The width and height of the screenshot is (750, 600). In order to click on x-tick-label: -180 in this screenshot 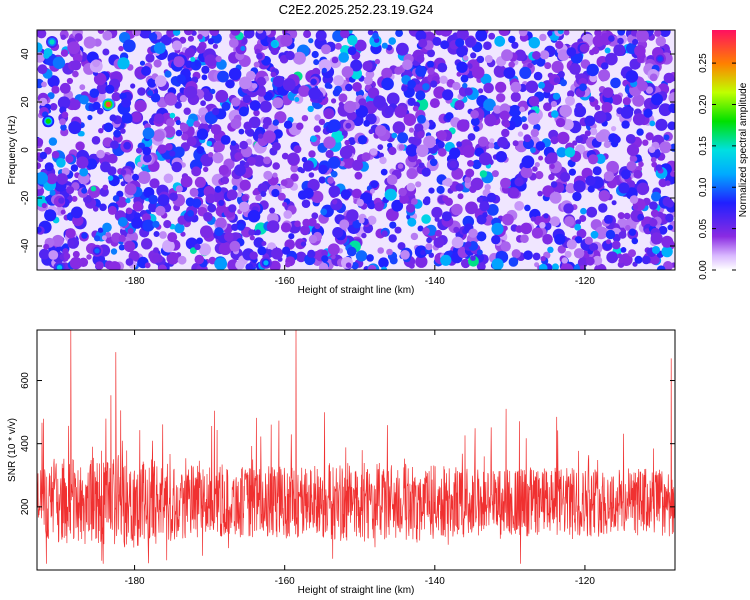, I will do `click(135, 281)`.